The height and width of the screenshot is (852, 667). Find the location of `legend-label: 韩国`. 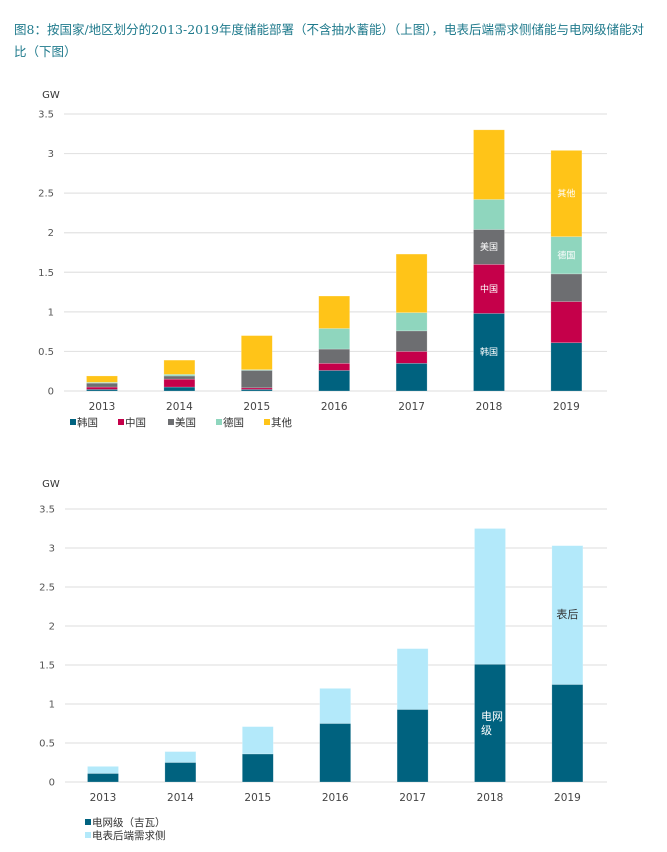

legend-label: 韩国 is located at coordinates (87, 422).